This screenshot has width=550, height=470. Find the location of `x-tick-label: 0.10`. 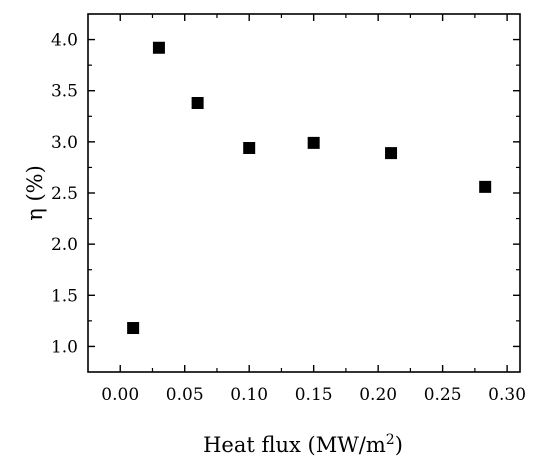

x-tick-label: 0.10 is located at coordinates (249, 395).